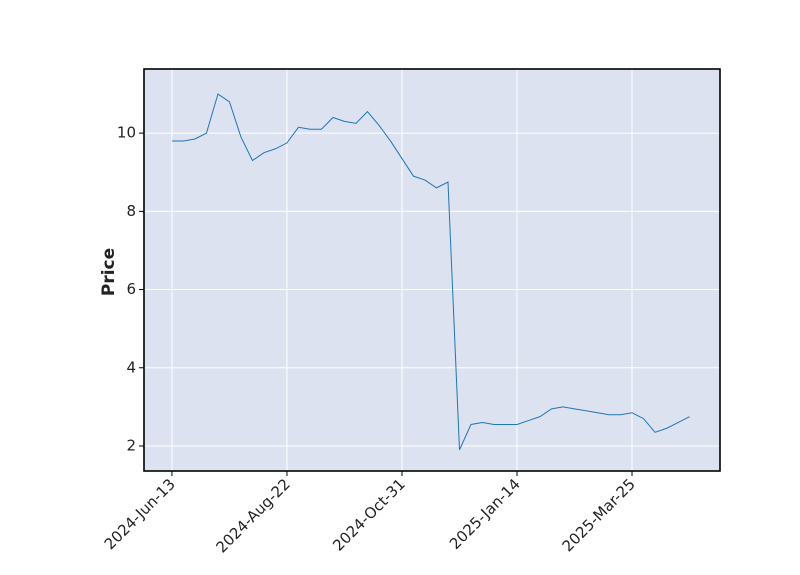  Describe the element at coordinates (131, 289) in the screenshot. I see `y-tick-label: 6` at that location.